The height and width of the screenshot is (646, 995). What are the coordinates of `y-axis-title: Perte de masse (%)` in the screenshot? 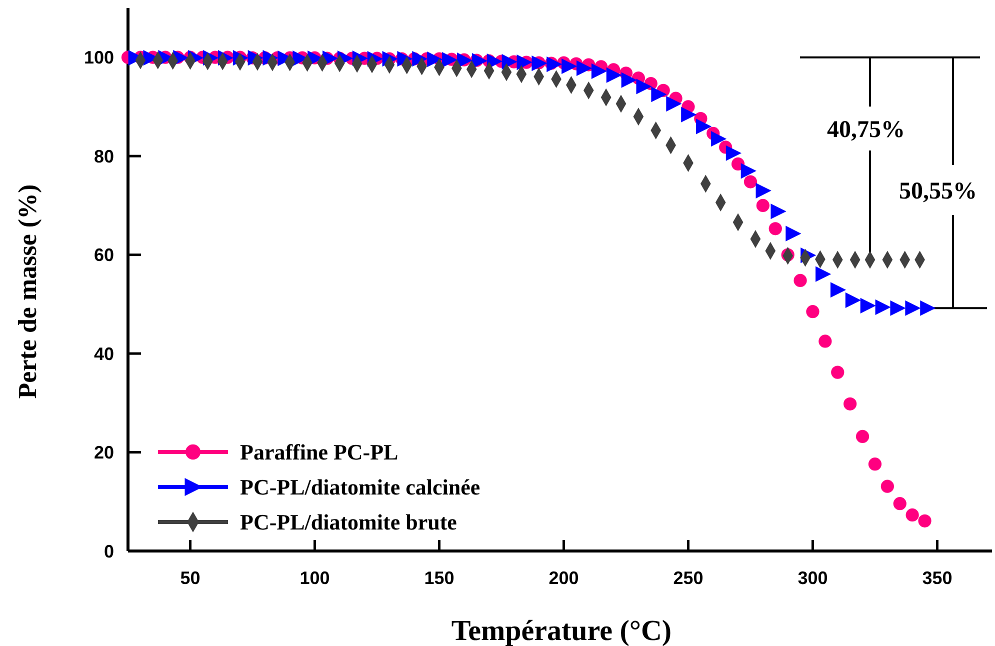 It's located at (27, 291).